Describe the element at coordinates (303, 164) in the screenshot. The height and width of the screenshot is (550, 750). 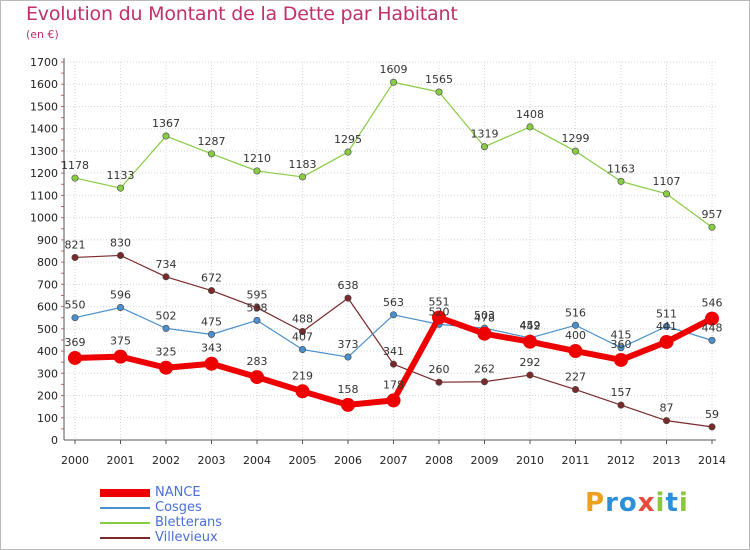
I see `data-label-bletterans: 1183` at that location.